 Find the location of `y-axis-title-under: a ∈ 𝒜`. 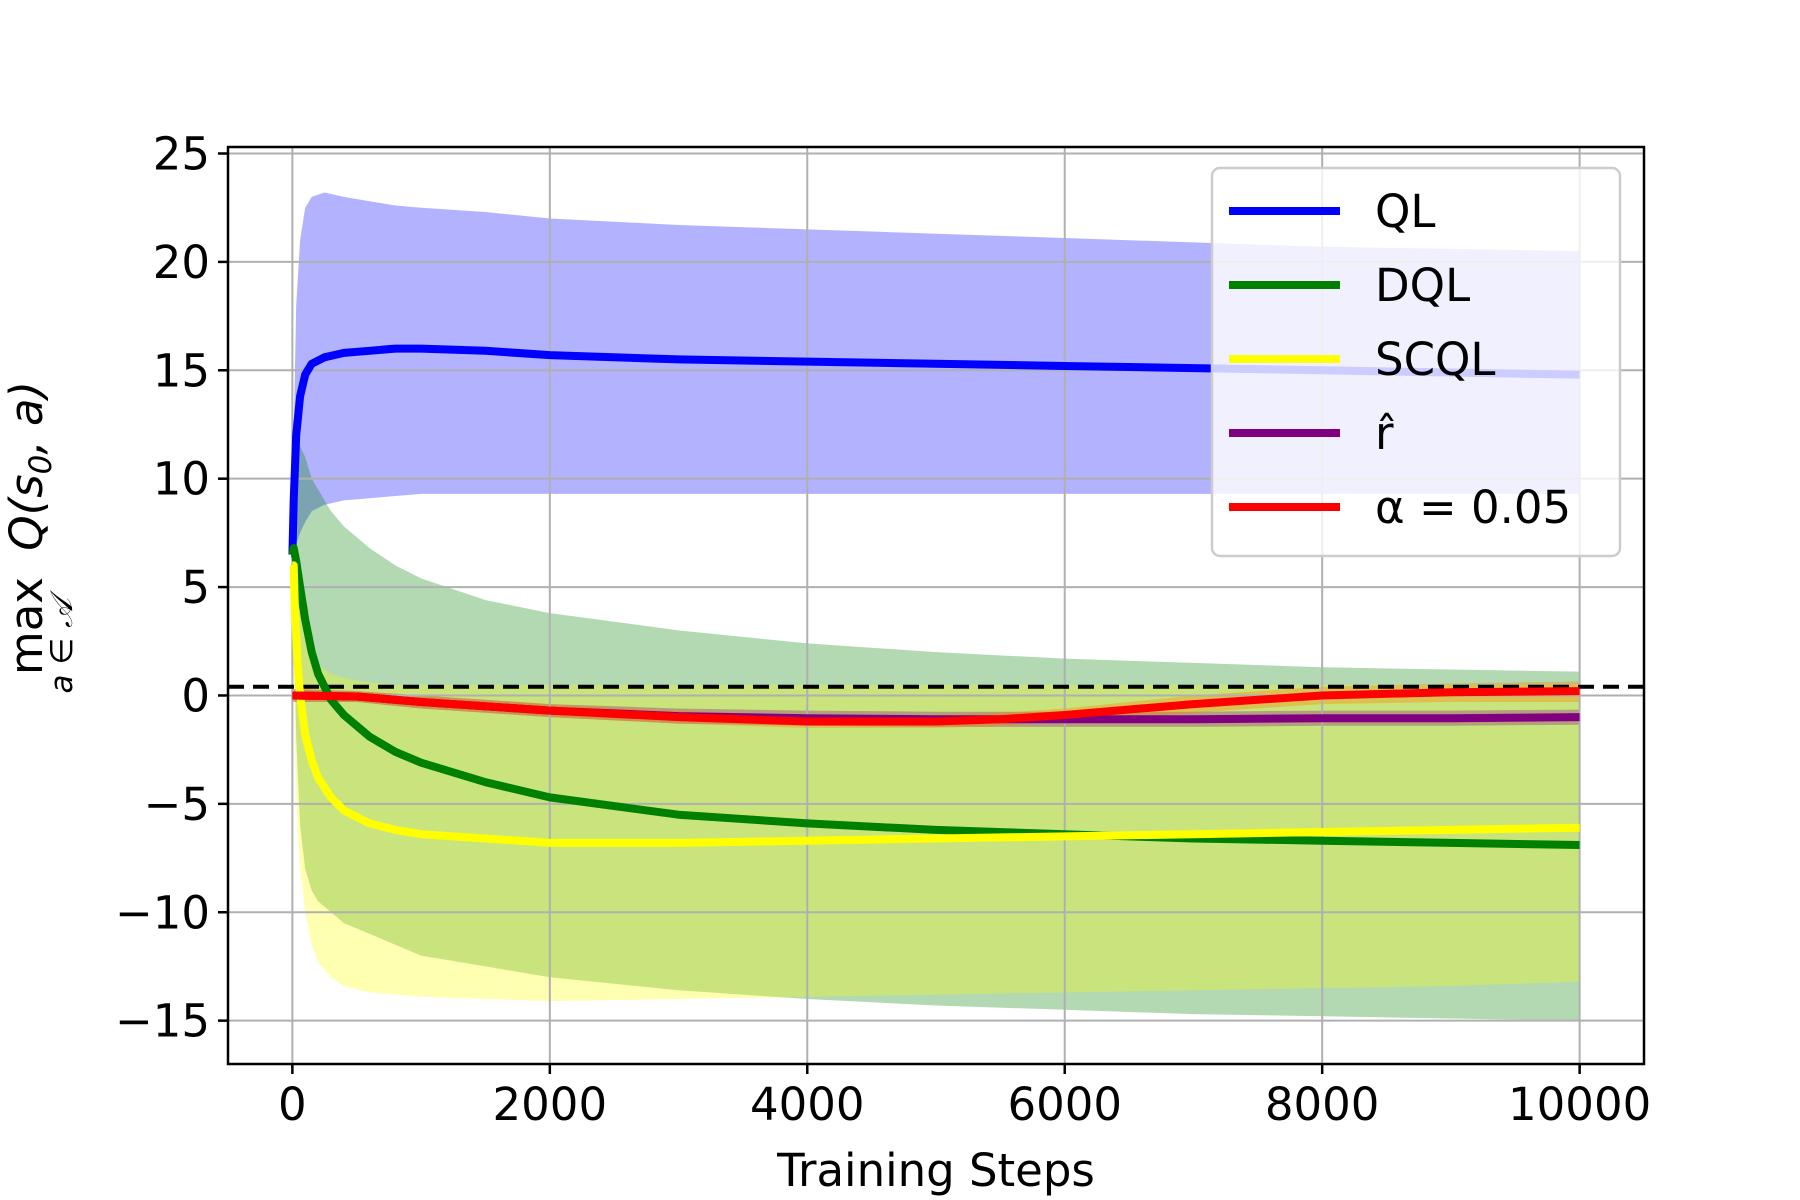

y-axis-title-under: a ∈ 𝒜 is located at coordinates (62, 642).